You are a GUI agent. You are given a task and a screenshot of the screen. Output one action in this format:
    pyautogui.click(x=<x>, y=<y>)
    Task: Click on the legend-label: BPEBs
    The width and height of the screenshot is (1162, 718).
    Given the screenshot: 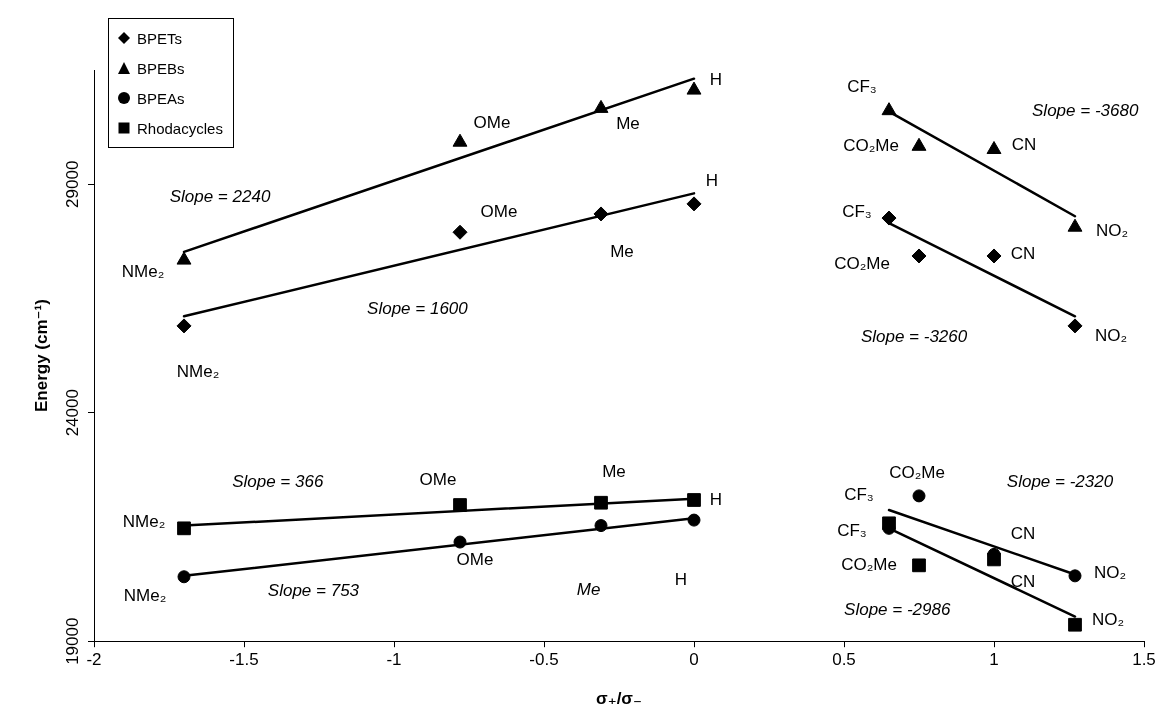 What is the action you would take?
    pyautogui.click(x=161, y=68)
    